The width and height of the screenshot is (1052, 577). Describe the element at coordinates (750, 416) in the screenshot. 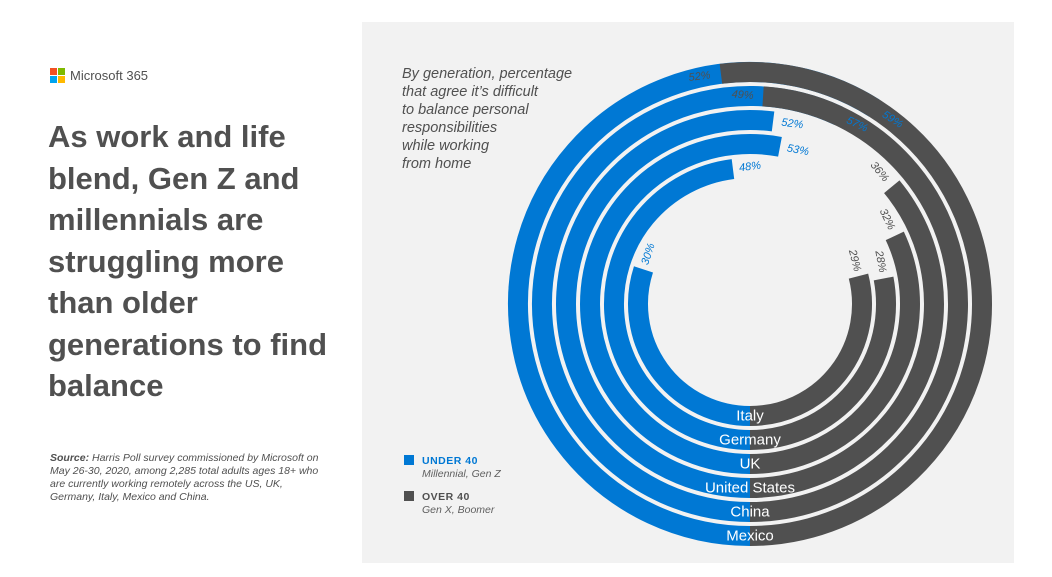

I see `category-label-italy: Italy` at that location.